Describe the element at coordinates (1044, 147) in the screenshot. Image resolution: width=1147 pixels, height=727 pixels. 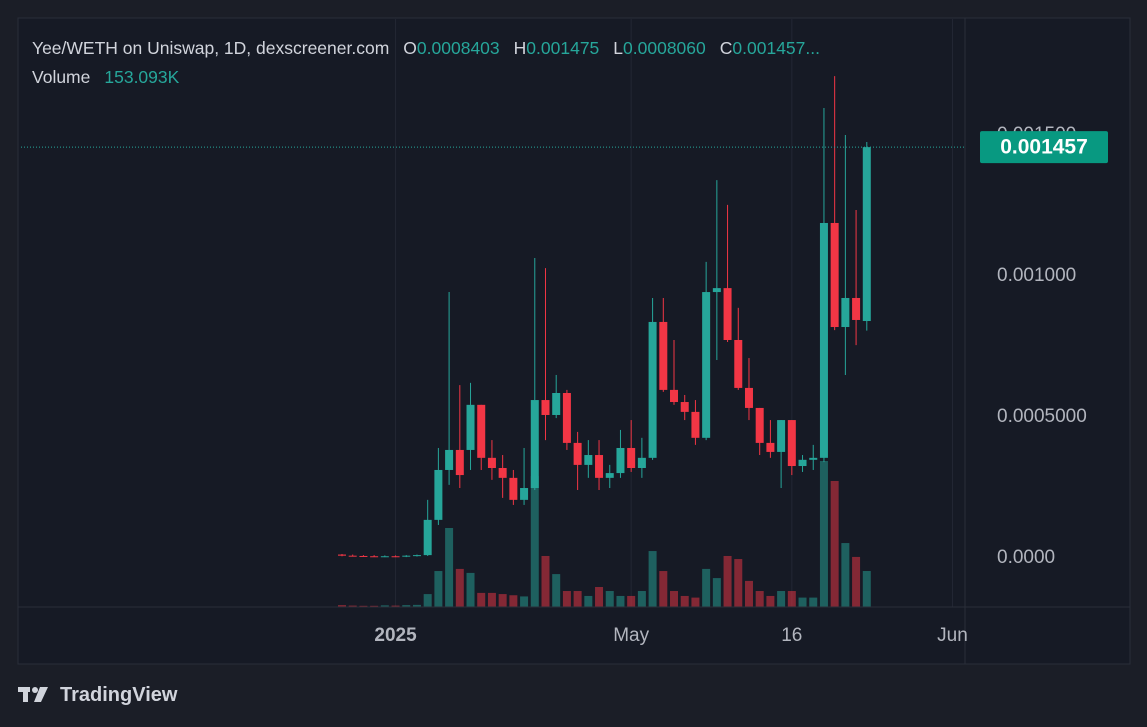
I see `last-price-label: 0.001457` at that location.